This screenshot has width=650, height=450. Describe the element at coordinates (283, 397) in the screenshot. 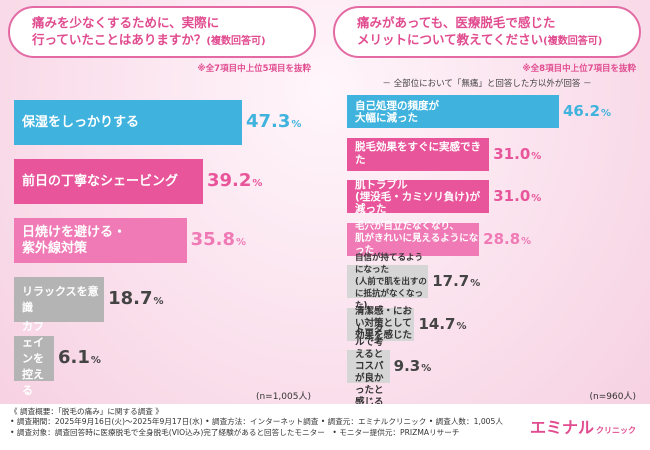

I see `left-sample-size: (n=1,005人)` at that location.